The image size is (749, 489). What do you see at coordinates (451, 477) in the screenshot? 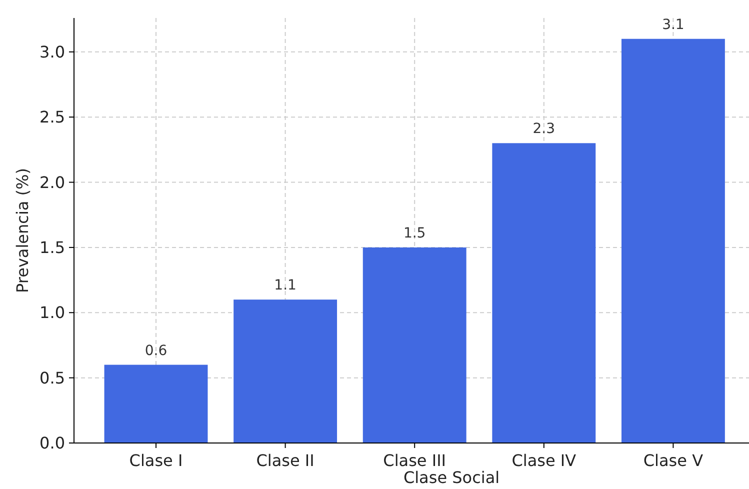
I see `x-axis-title: Clase Social` at bounding box center [451, 477].